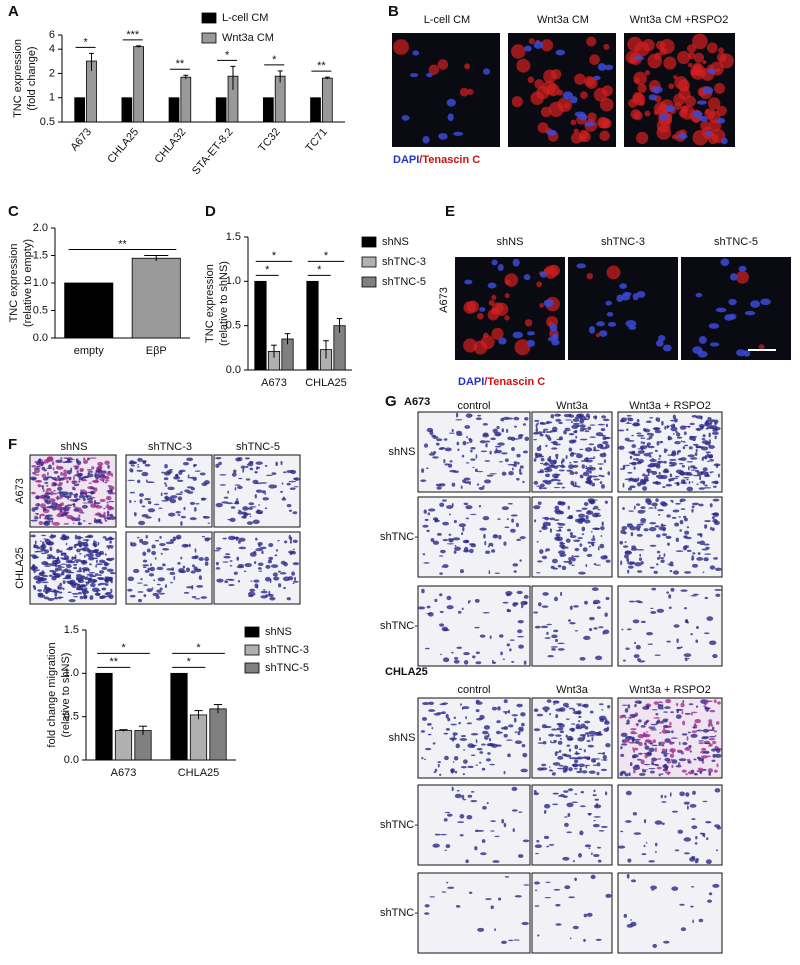 This screenshot has height=965, width=800. What do you see at coordinates (417, 402) in the screenshot?
I see `cell-line-label: A673` at bounding box center [417, 402].